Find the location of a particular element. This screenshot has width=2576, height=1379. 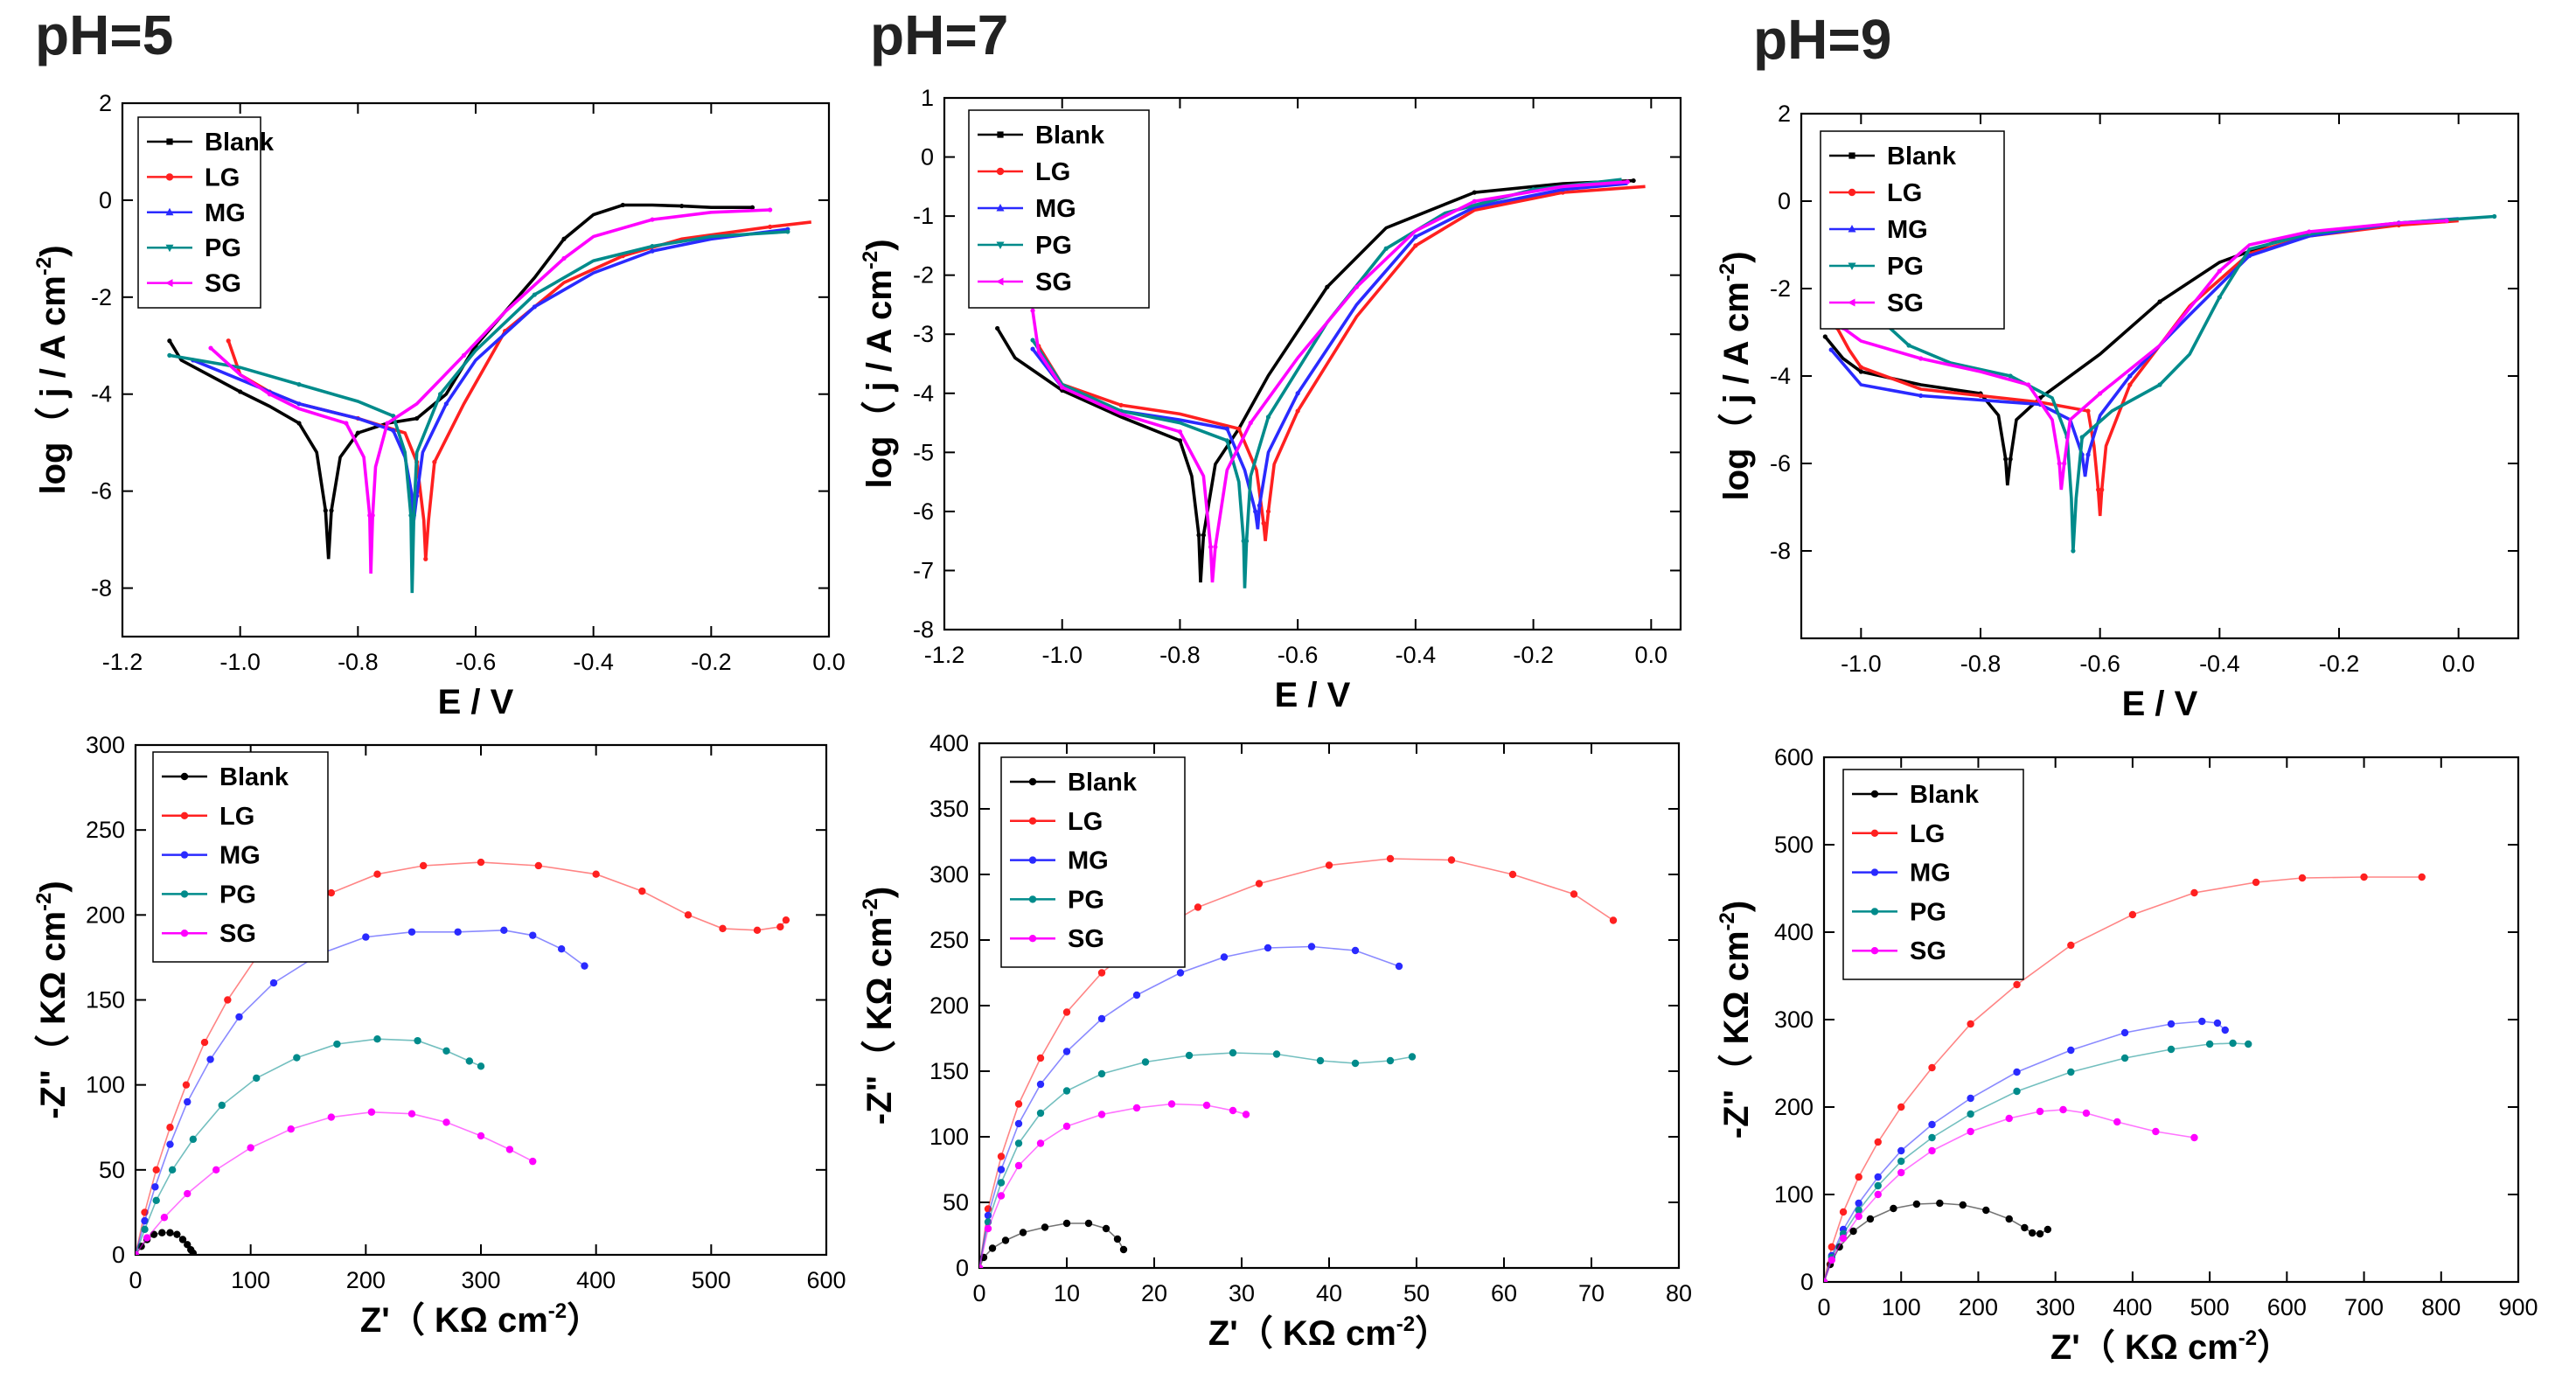

y-tick-label: -7 is located at coordinates (923, 570).